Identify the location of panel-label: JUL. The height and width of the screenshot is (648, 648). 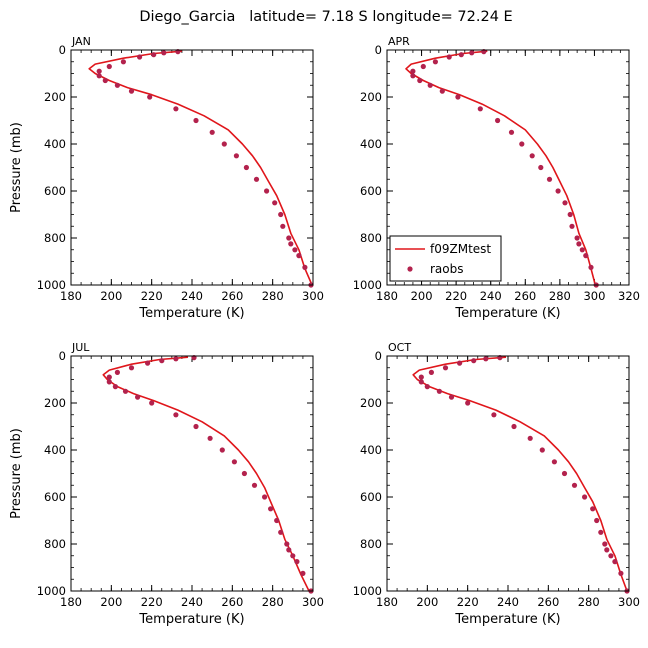
(80, 347).